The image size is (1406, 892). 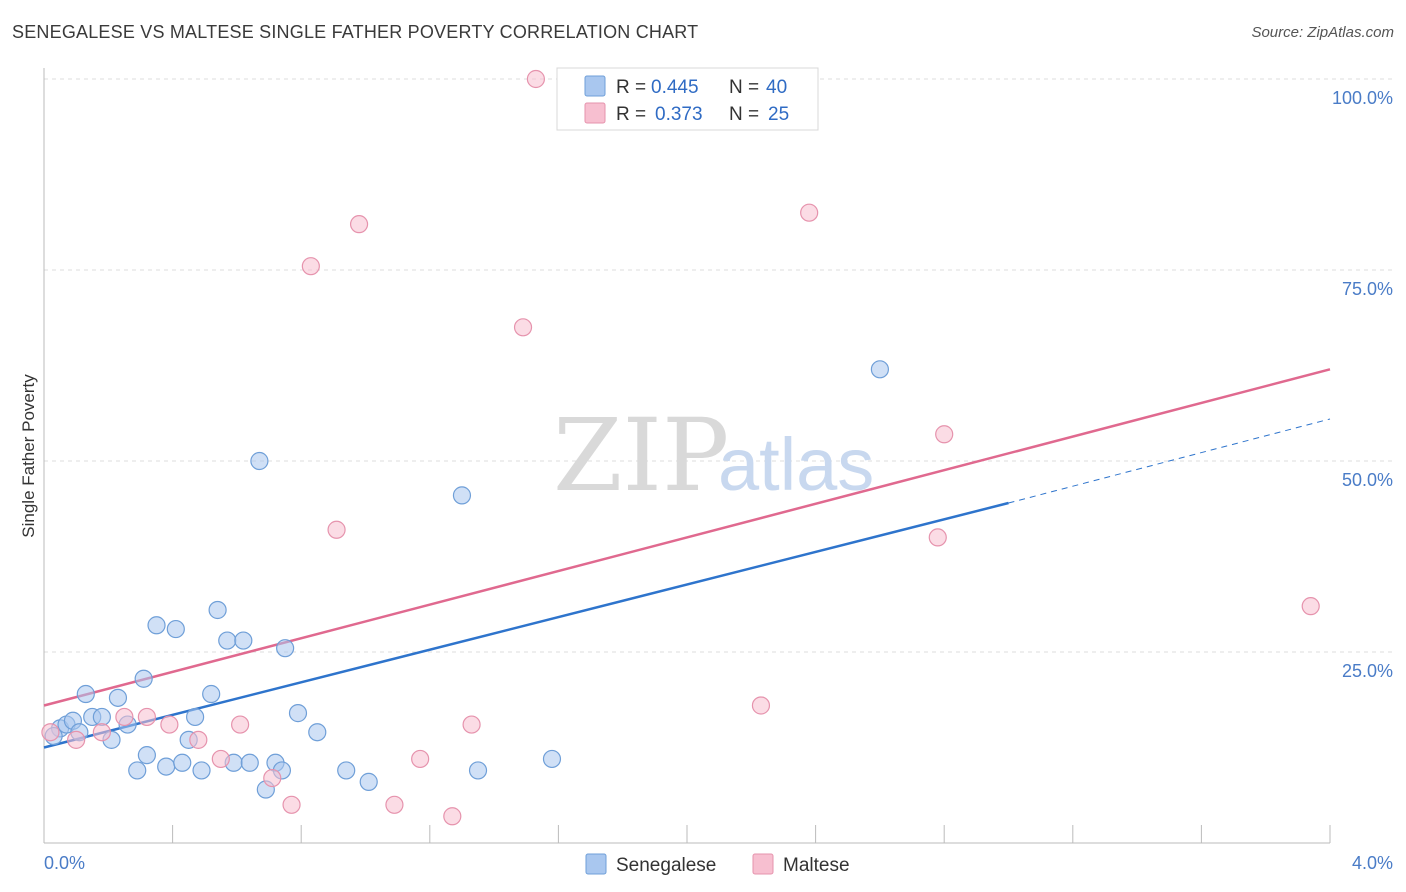 What do you see at coordinates (1372, 863) in the screenshot?
I see `x-tick-label-max: 4.0%` at bounding box center [1372, 863].